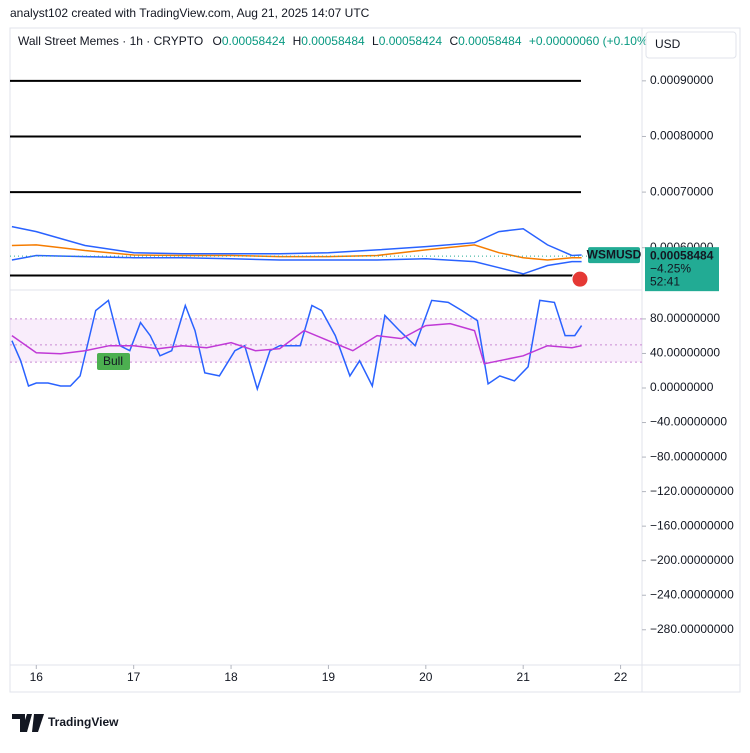  I want to click on y-tick-label: −240.00000000, so click(692, 594).